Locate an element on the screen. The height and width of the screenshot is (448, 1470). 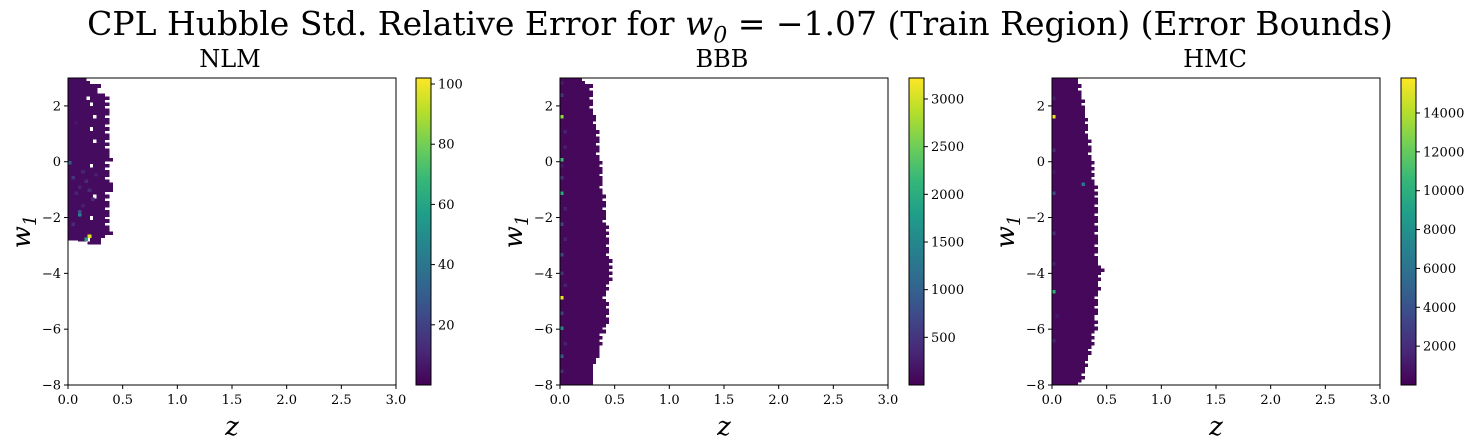
colorbar-tick-label: 60 is located at coordinates (446, 205).